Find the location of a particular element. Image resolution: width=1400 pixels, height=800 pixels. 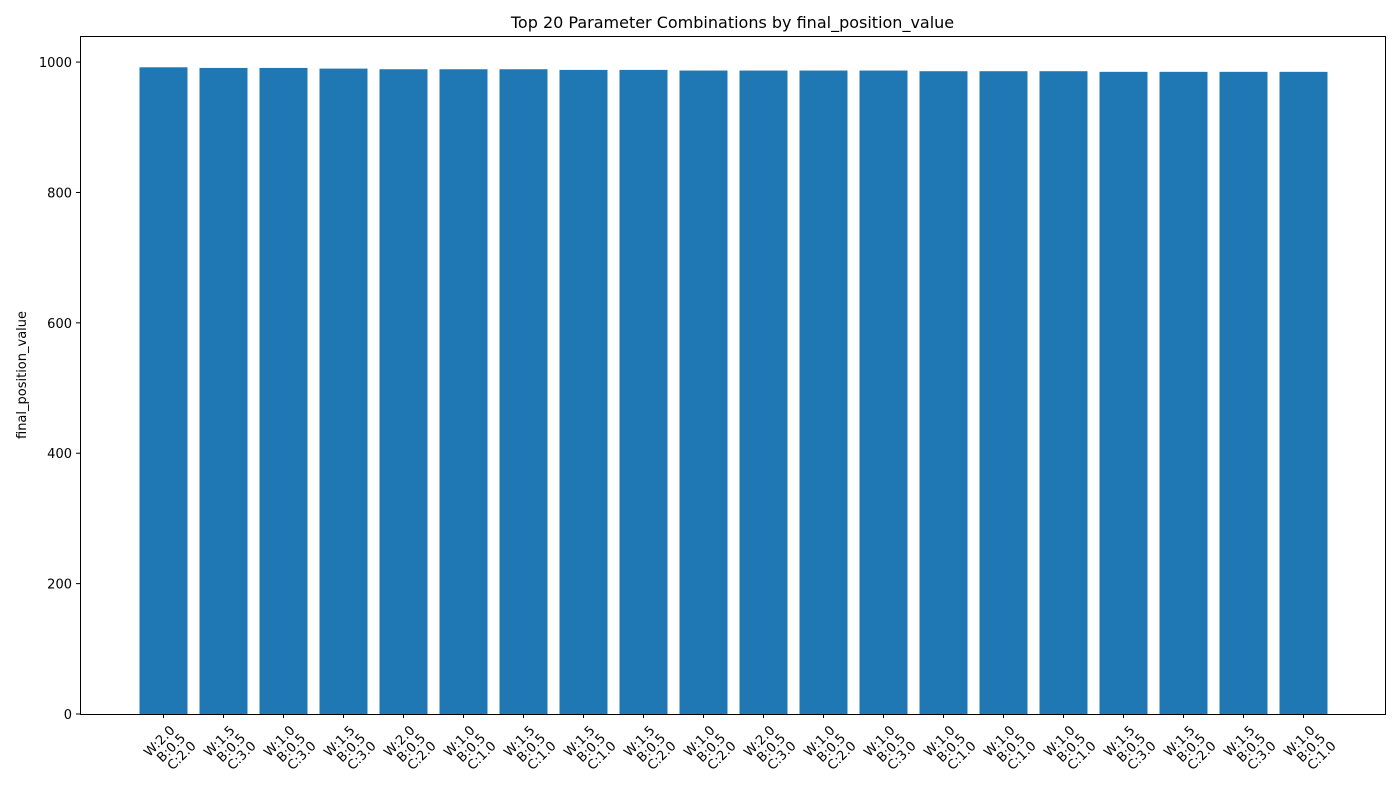

x-tick-label: W:2.0B:0.5C:3.0 is located at coordinates (771, 749).